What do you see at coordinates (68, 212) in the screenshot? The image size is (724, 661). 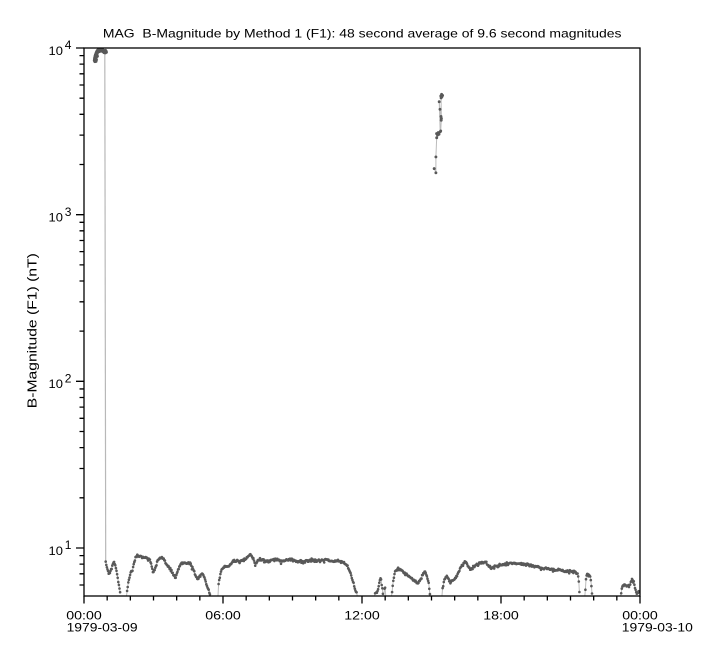 I see `svg-text: 3` at bounding box center [68, 212].